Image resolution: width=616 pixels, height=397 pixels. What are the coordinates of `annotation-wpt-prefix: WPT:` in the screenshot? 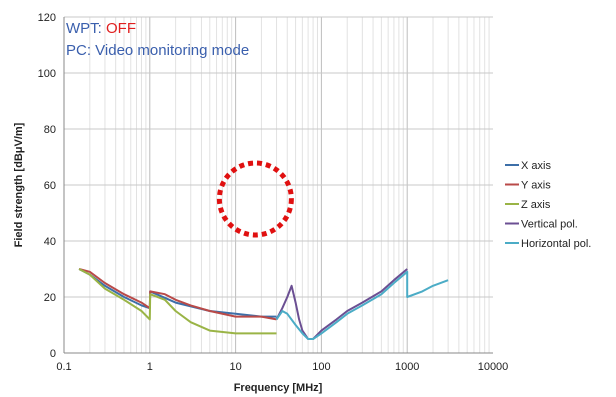 It's located at (86, 28).